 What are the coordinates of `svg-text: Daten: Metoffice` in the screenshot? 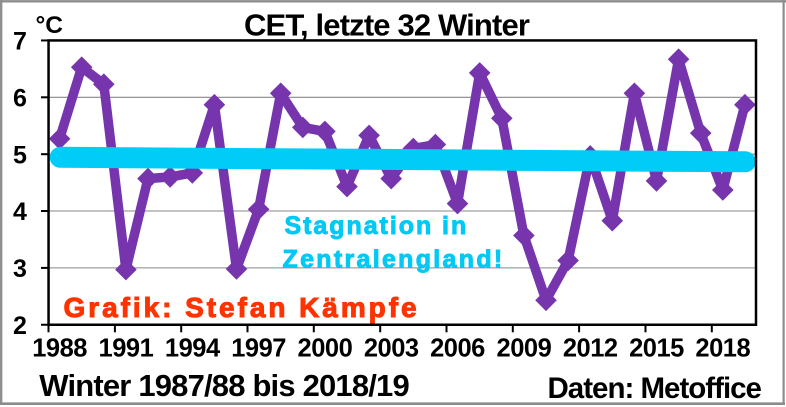 It's located at (655, 388).